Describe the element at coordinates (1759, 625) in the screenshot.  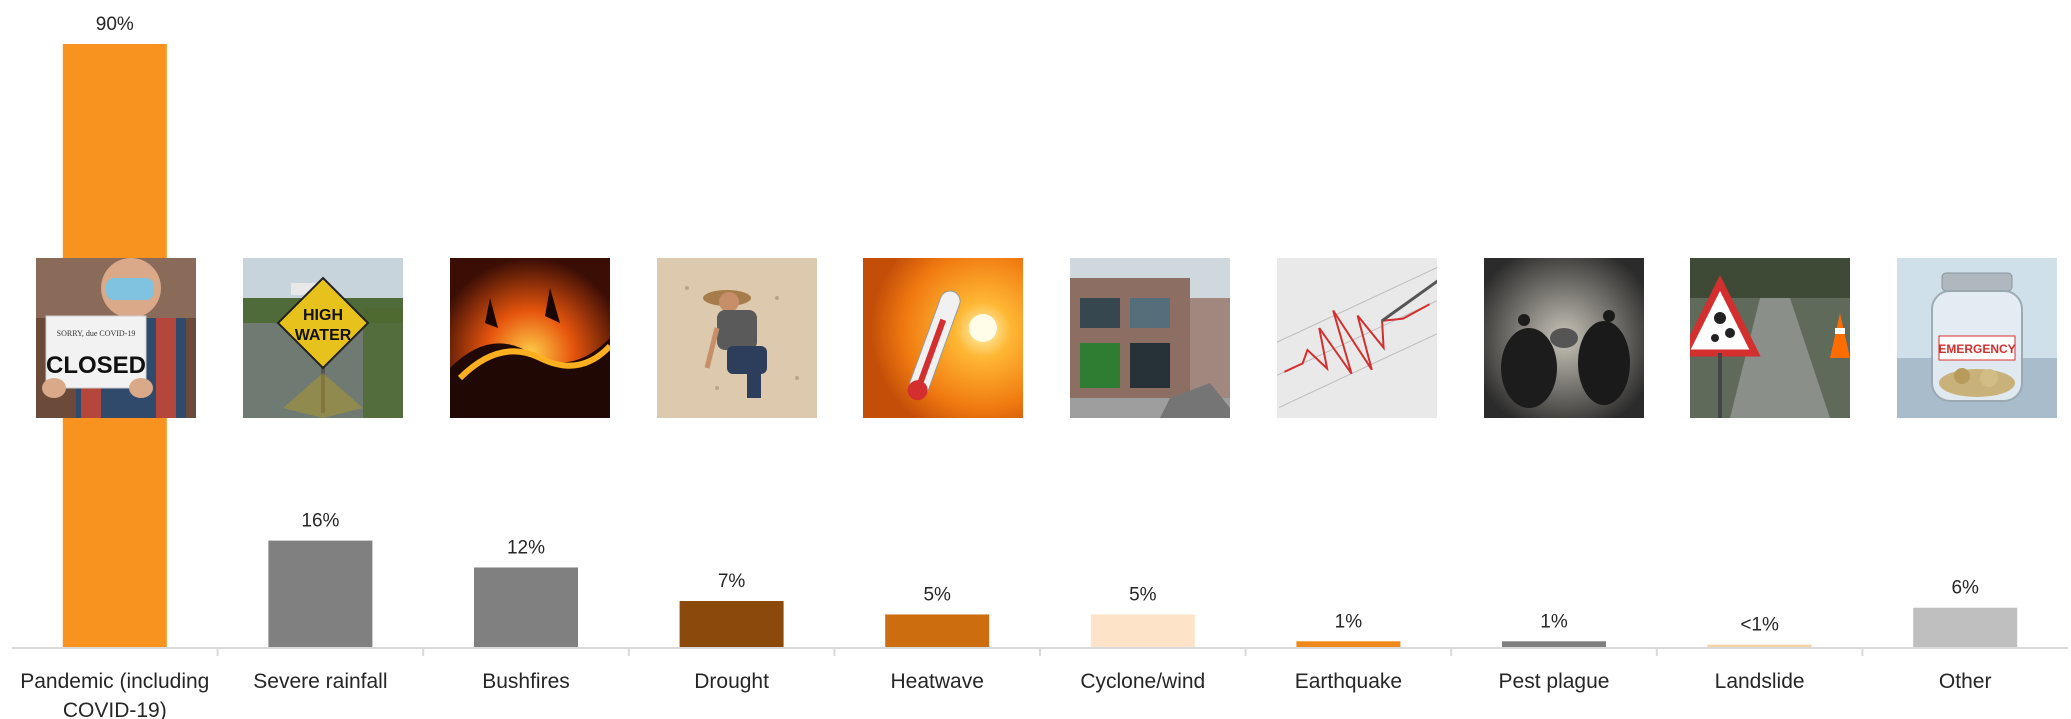
I see `value-label-landslide: <1%` at that location.